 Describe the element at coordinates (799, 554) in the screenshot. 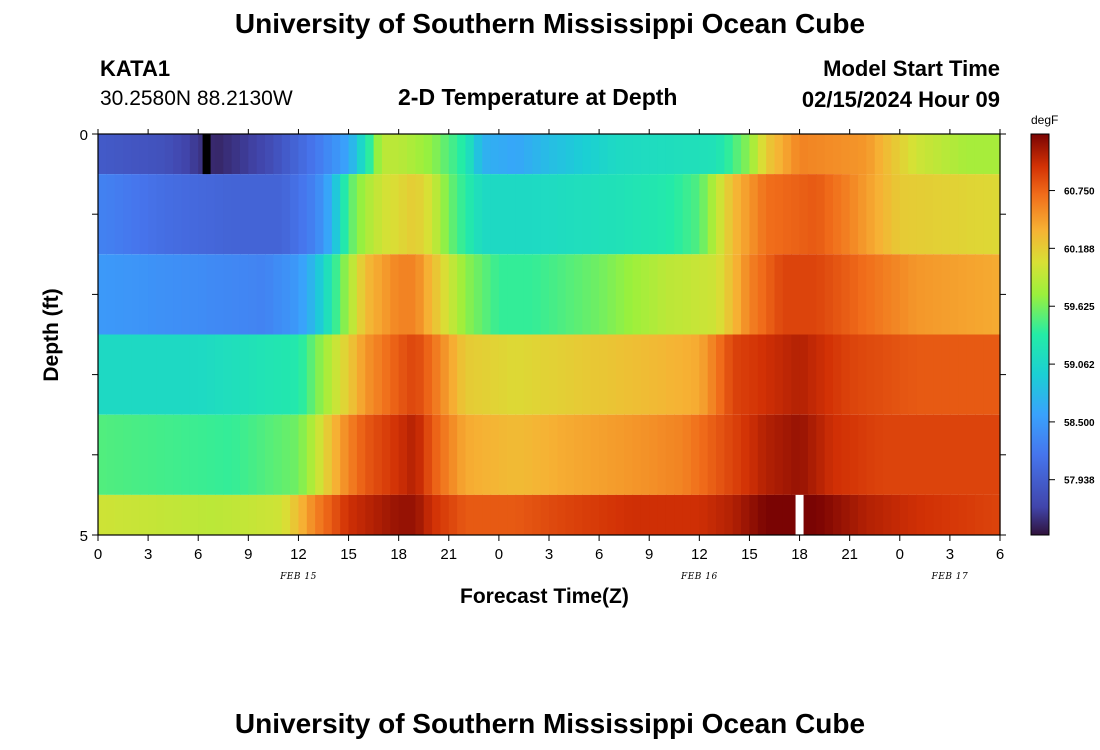

I see `x-tick-label: 18` at that location.